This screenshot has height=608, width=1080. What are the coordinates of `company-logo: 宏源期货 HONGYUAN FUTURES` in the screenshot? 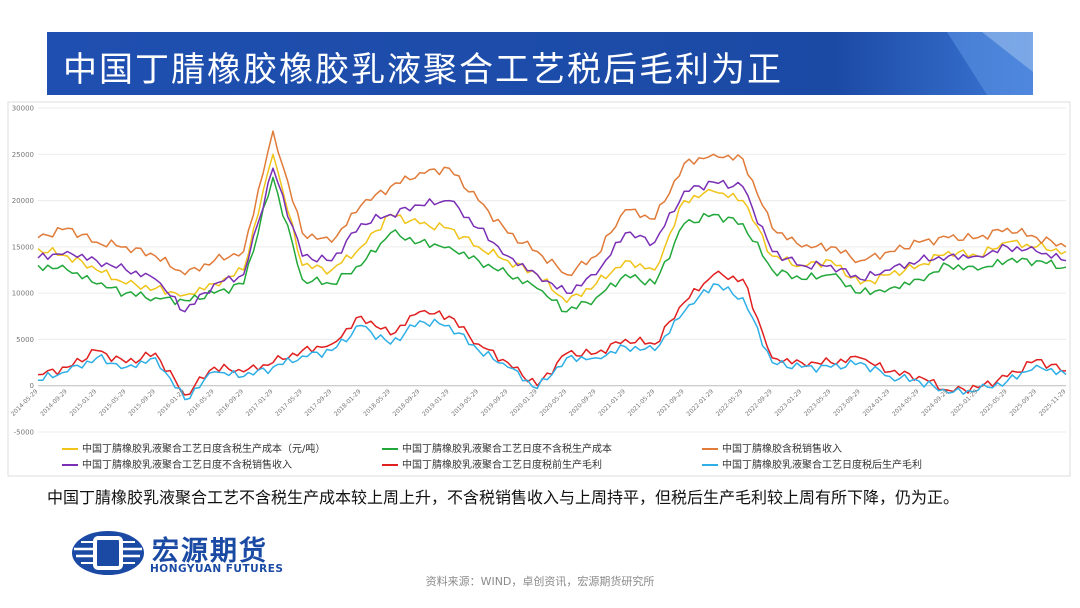 It's located at (188, 553).